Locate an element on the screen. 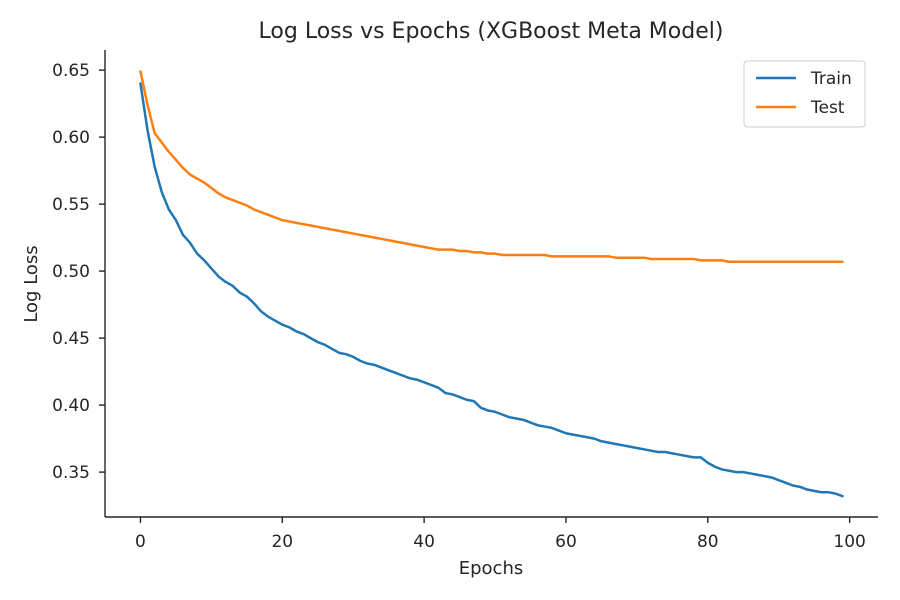  x-tick-label: 20 is located at coordinates (282, 542).